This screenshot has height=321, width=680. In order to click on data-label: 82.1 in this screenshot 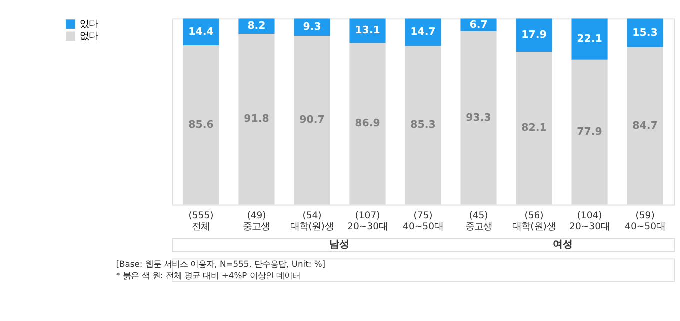, I will do `click(534, 128)`.